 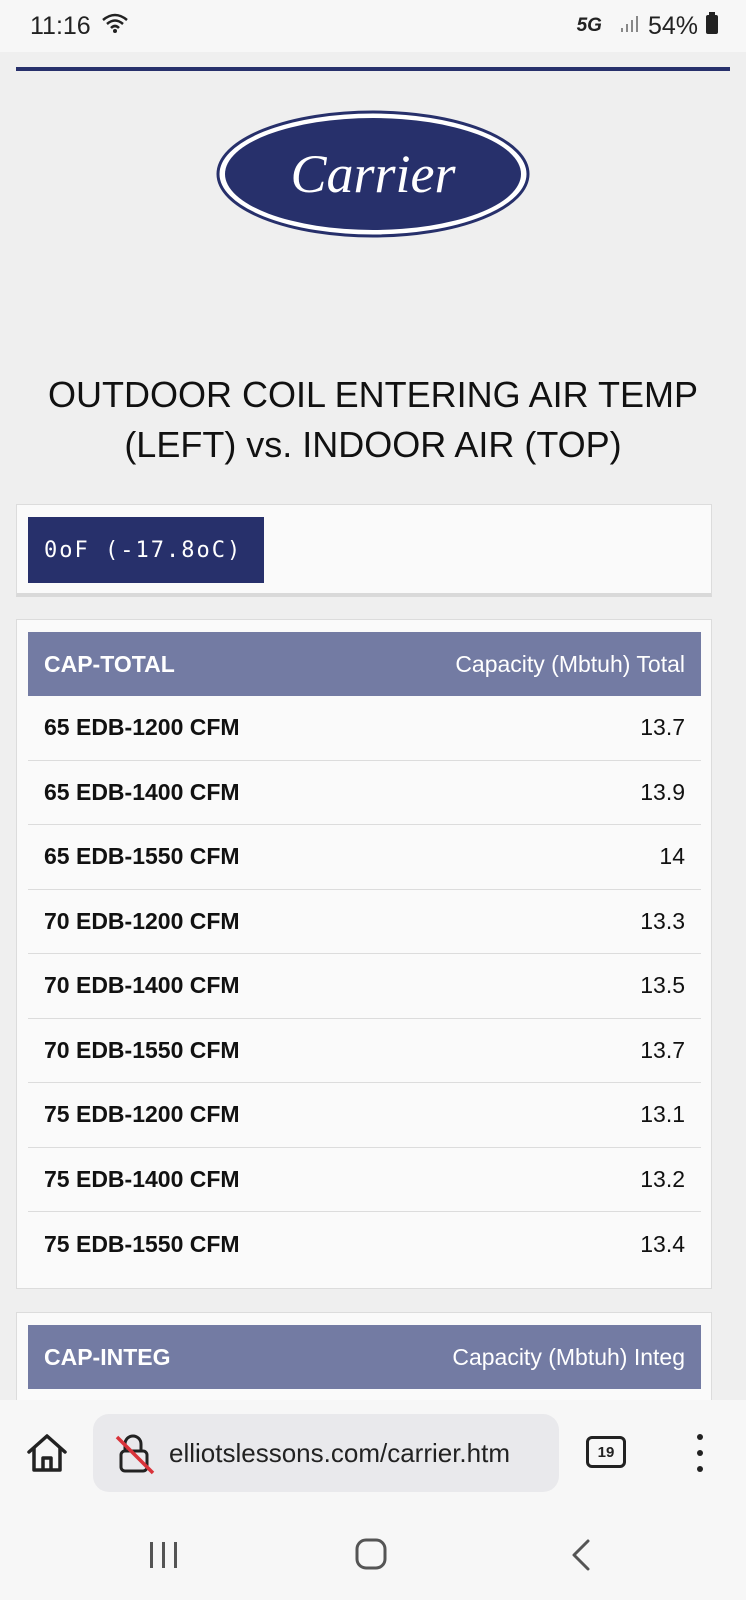 I want to click on row-label: 70 EDB-1400 CFM, so click(x=142, y=985).